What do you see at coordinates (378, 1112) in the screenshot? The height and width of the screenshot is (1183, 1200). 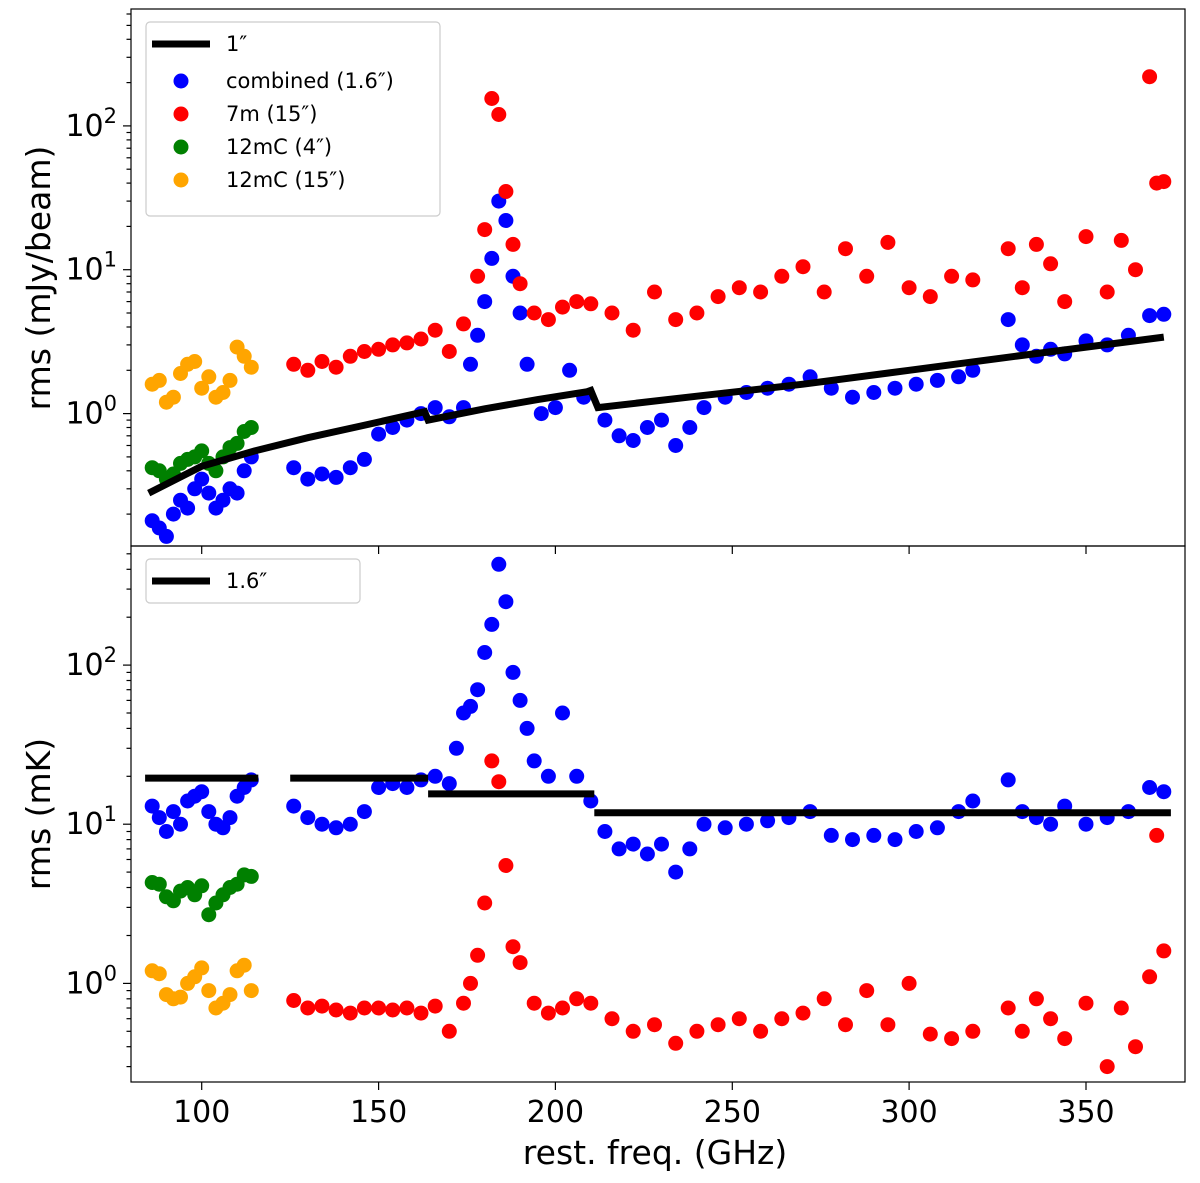 I see `x-tick-label: 150` at bounding box center [378, 1112].